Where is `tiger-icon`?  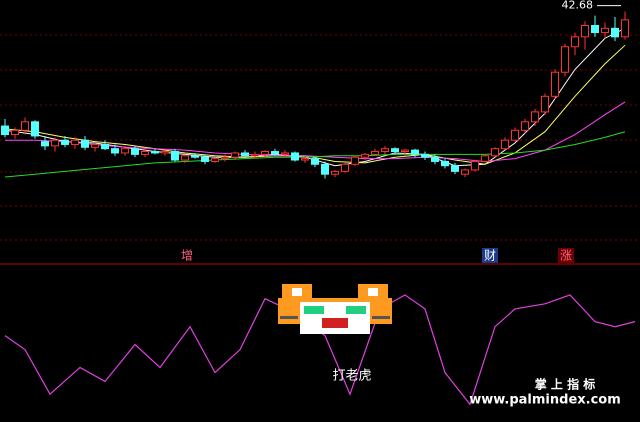
tiger-icon is located at coordinates (335, 309).